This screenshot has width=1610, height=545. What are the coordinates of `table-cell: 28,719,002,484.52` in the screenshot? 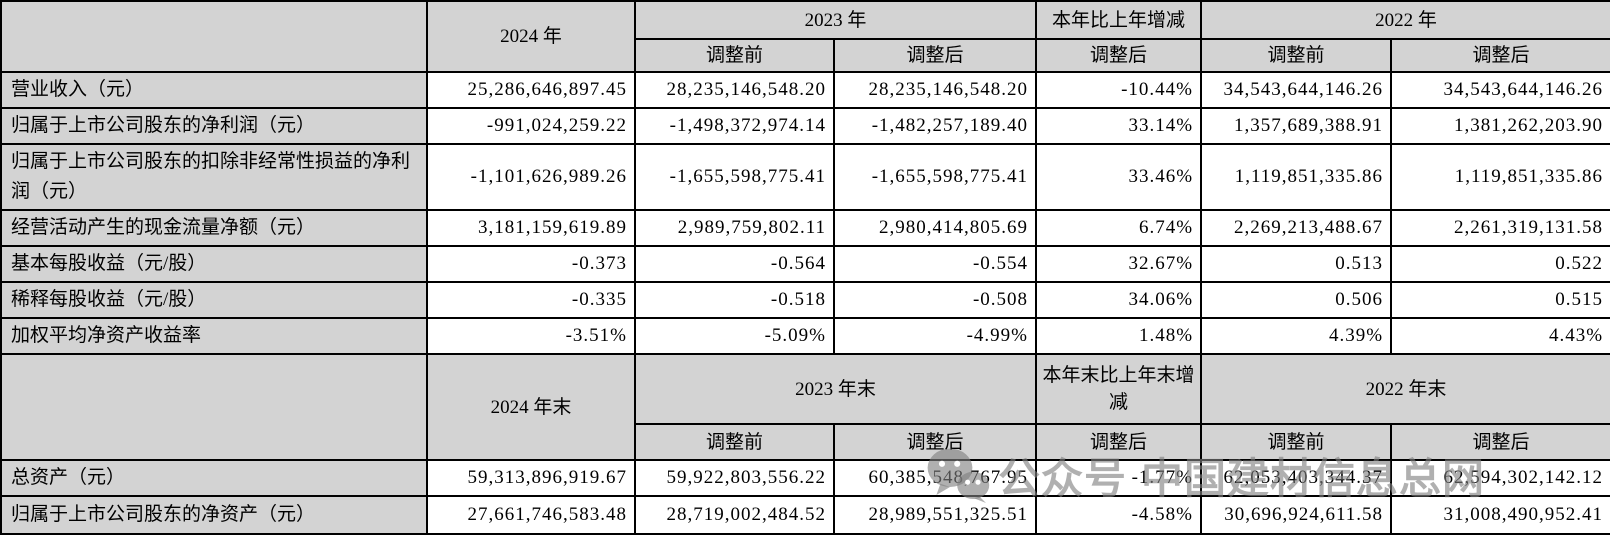 It's located at (734, 515).